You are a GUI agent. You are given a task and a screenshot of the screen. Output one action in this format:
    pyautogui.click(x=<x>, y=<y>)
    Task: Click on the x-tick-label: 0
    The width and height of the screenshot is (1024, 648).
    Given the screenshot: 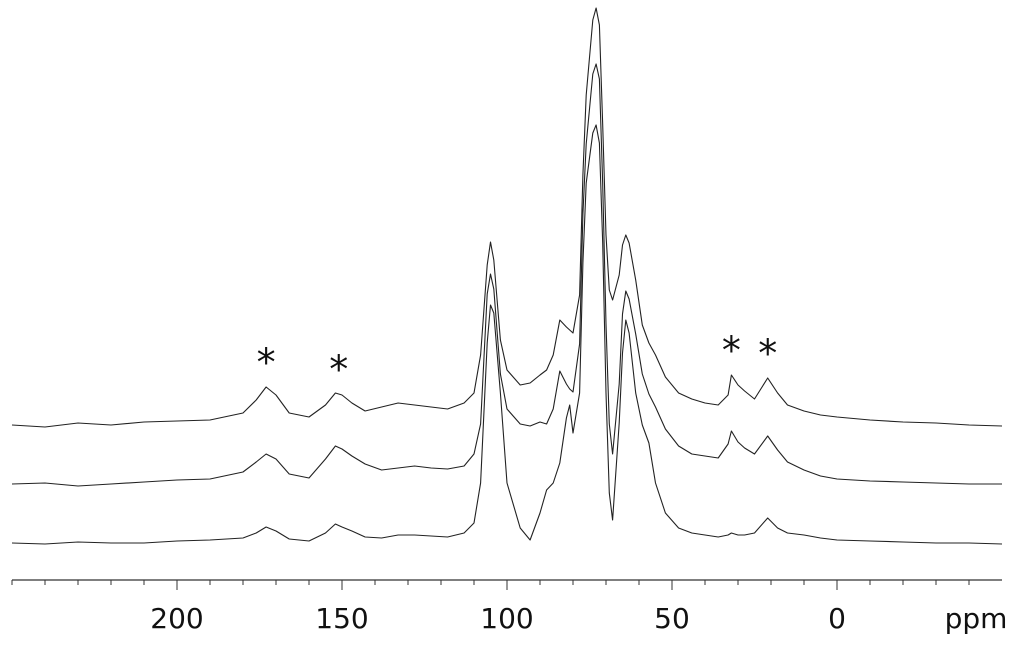 What is the action you would take?
    pyautogui.click(x=837, y=618)
    